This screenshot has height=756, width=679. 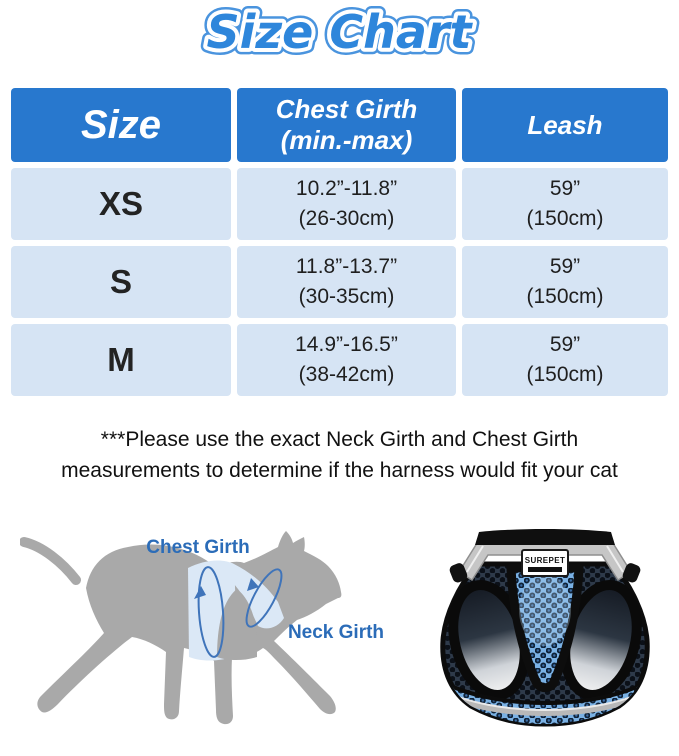 I want to click on header-size-label: Size, so click(x=121, y=124).